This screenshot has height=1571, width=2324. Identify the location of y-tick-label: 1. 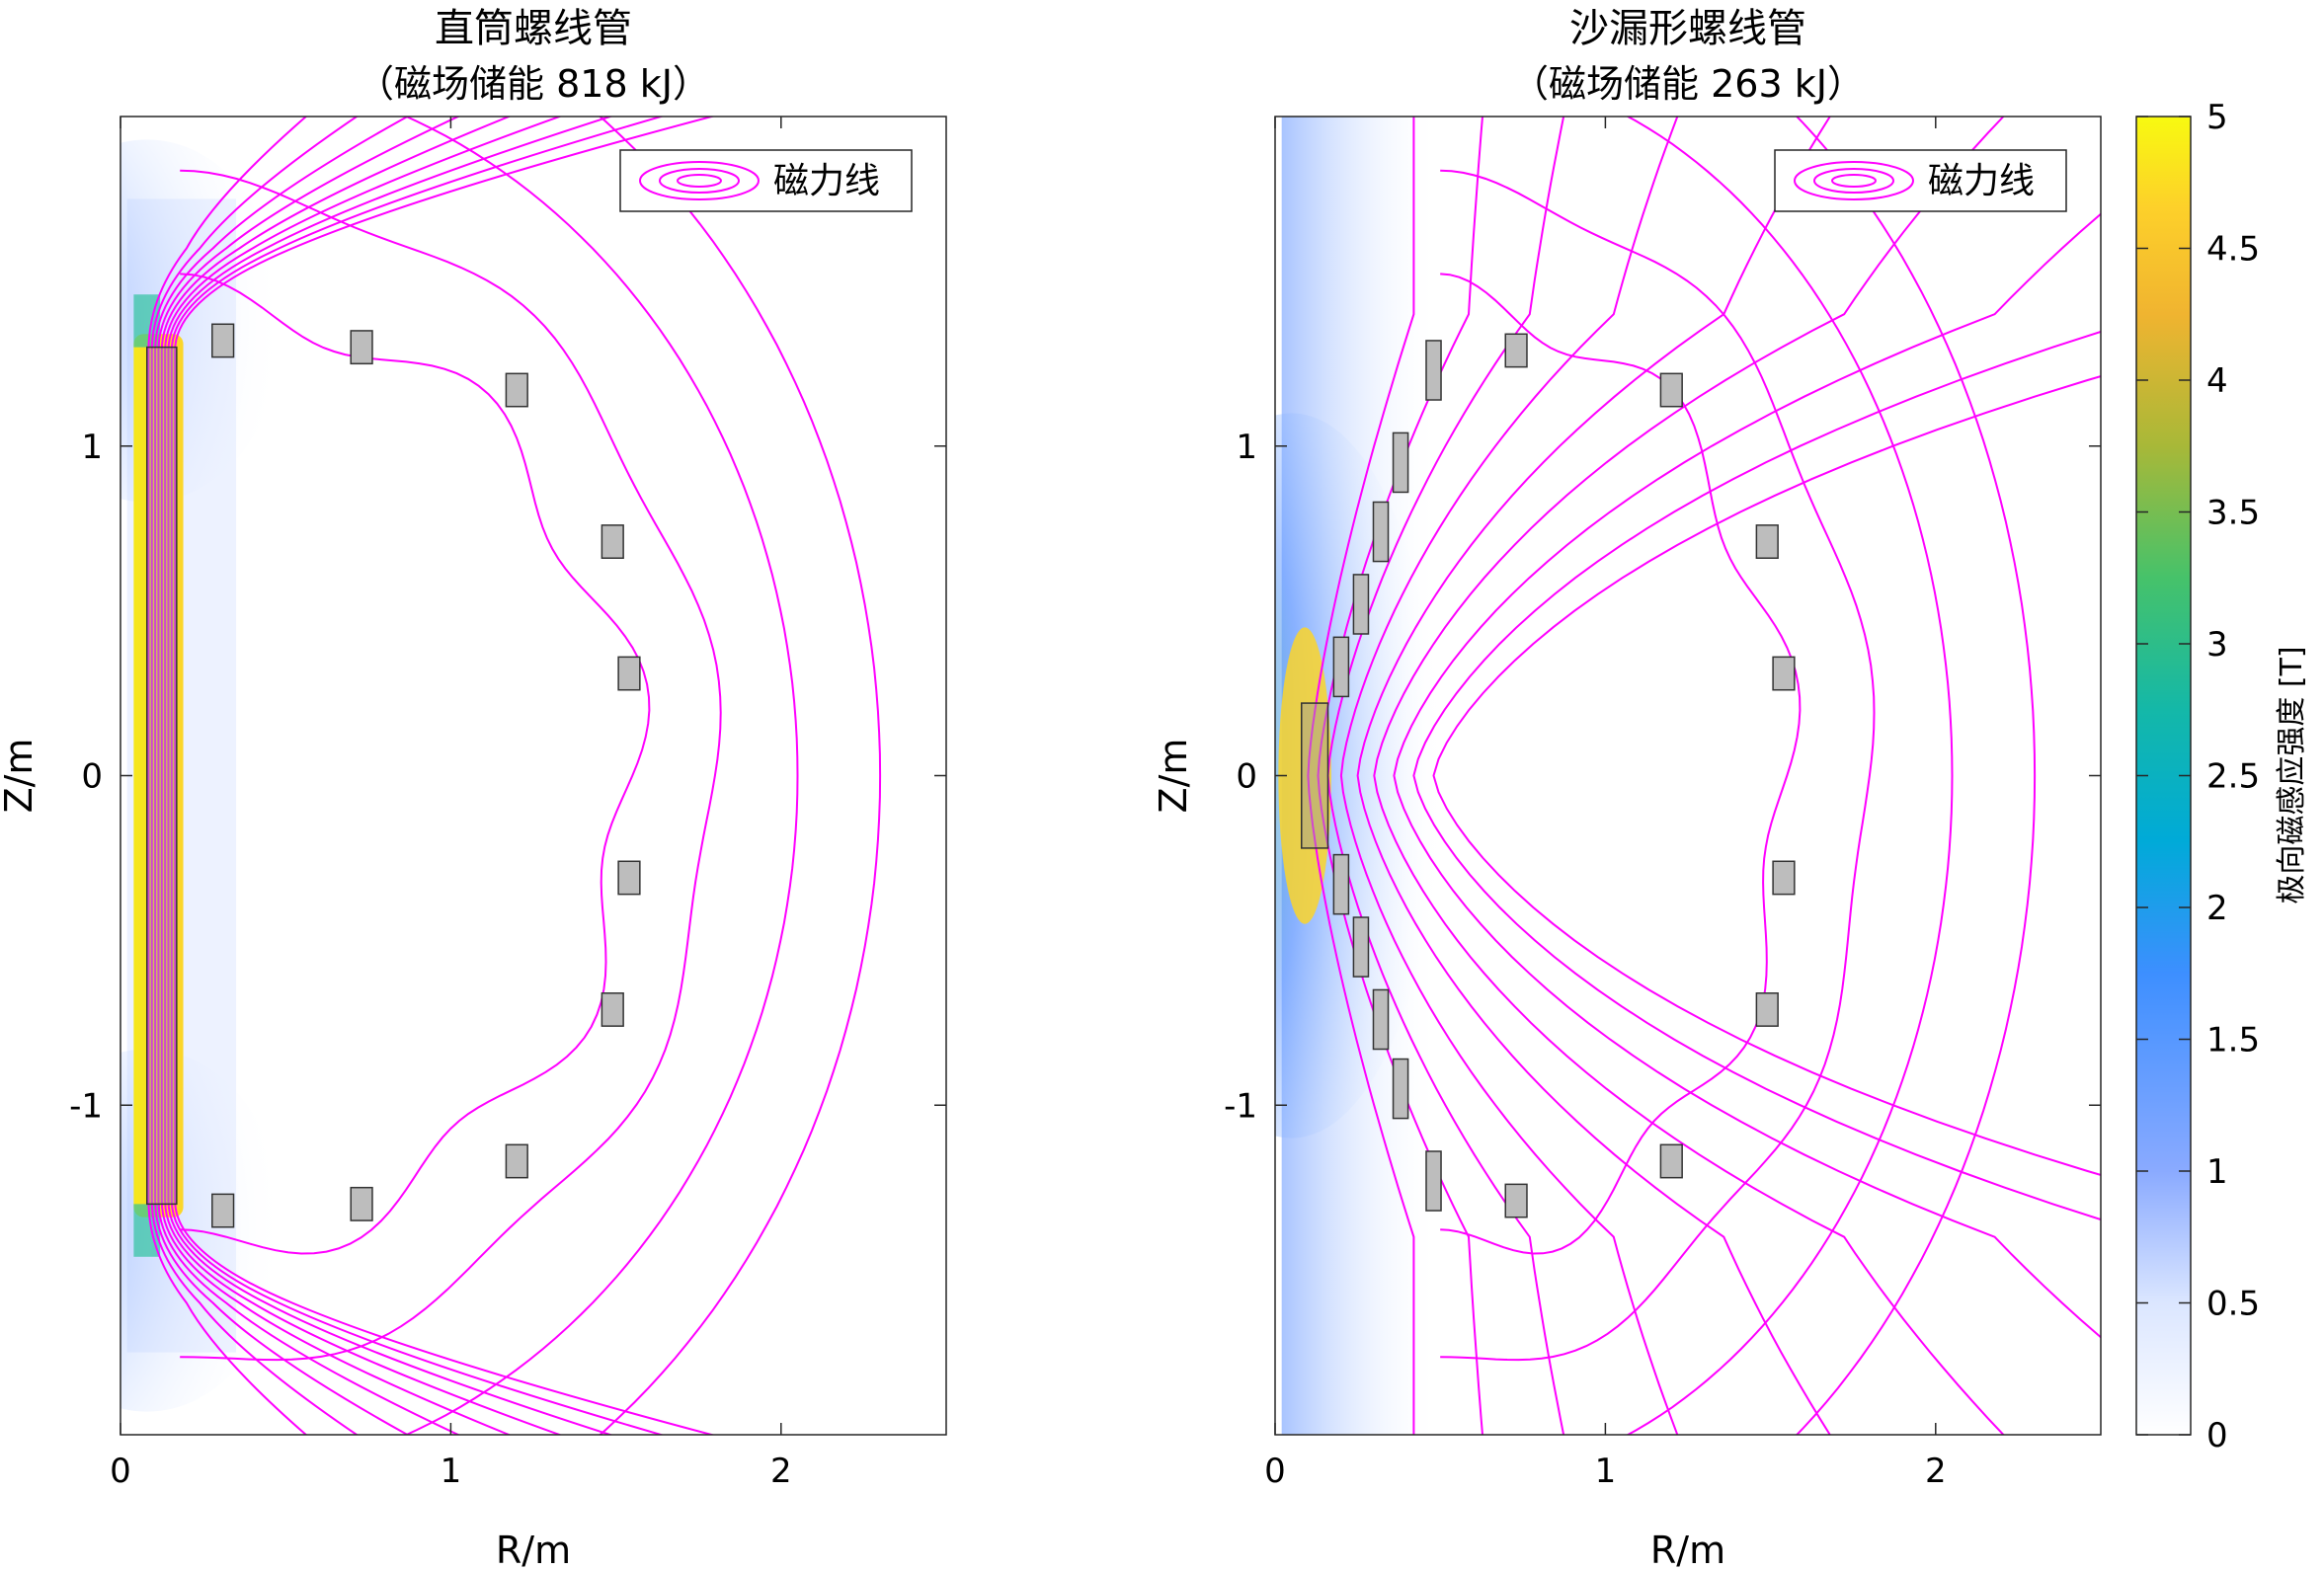
(92, 447).